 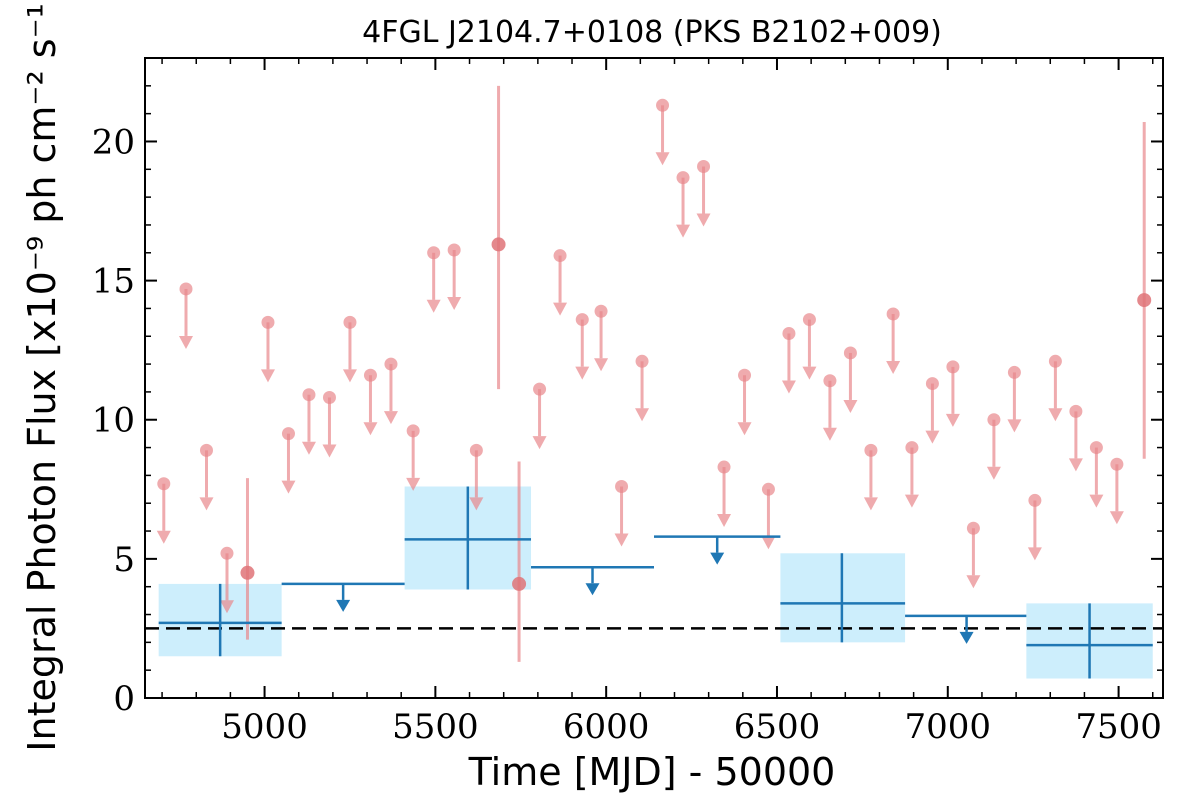 What do you see at coordinates (652, 32) in the screenshot?
I see `chart-title: 4FGL J2104.7+0108 (PKS B2102+009)` at bounding box center [652, 32].